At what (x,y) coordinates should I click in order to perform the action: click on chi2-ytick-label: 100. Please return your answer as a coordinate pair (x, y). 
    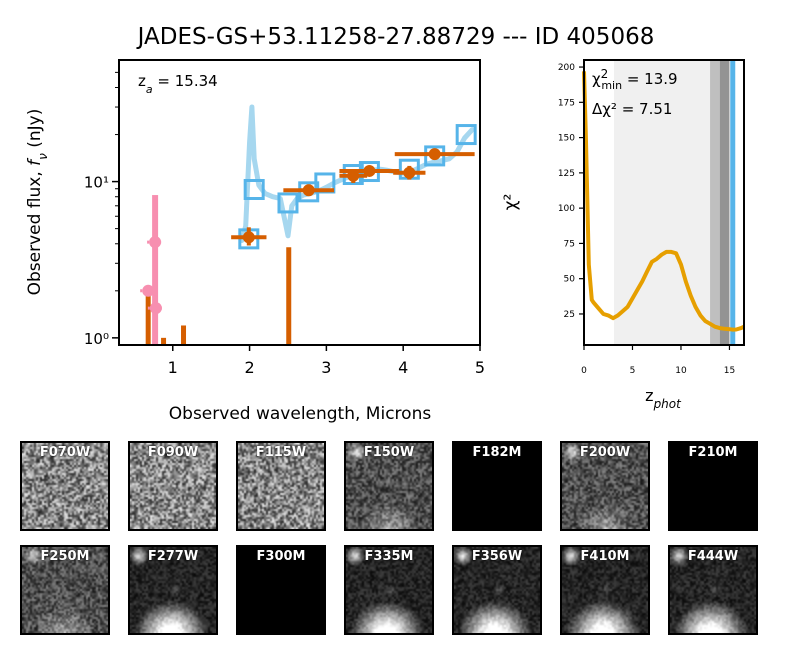
    Looking at the image, I should click on (566, 209).